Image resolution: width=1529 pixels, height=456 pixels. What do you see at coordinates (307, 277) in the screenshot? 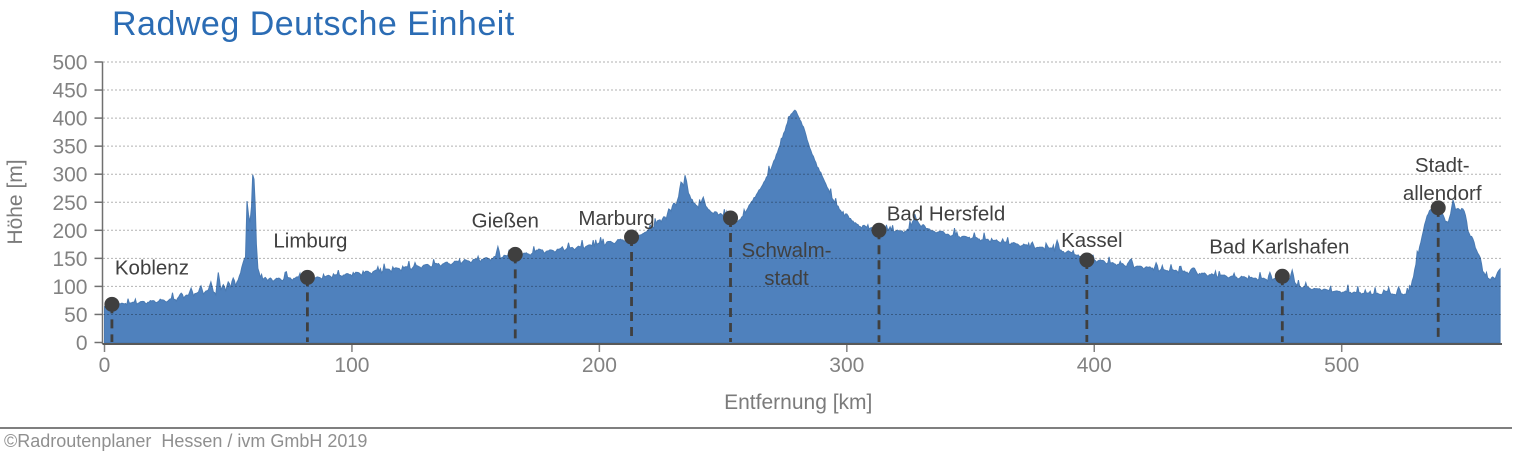
I see `marker-dot-limburg` at bounding box center [307, 277].